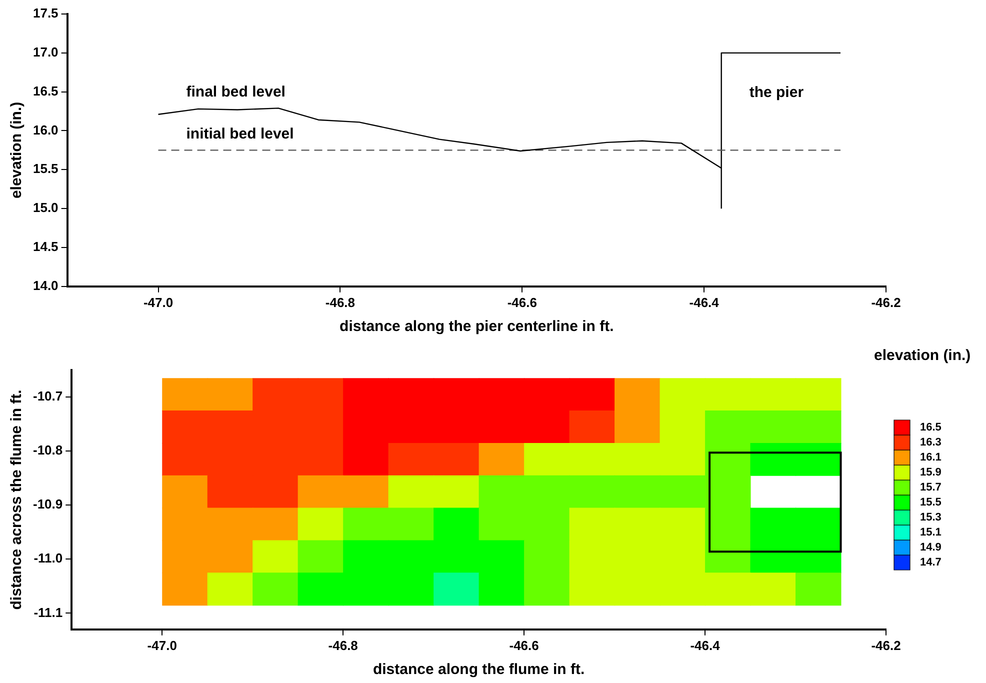 This screenshot has width=986, height=683. Describe the element at coordinates (931, 502) in the screenshot. I see `color-bar-label: 15.5` at that location.